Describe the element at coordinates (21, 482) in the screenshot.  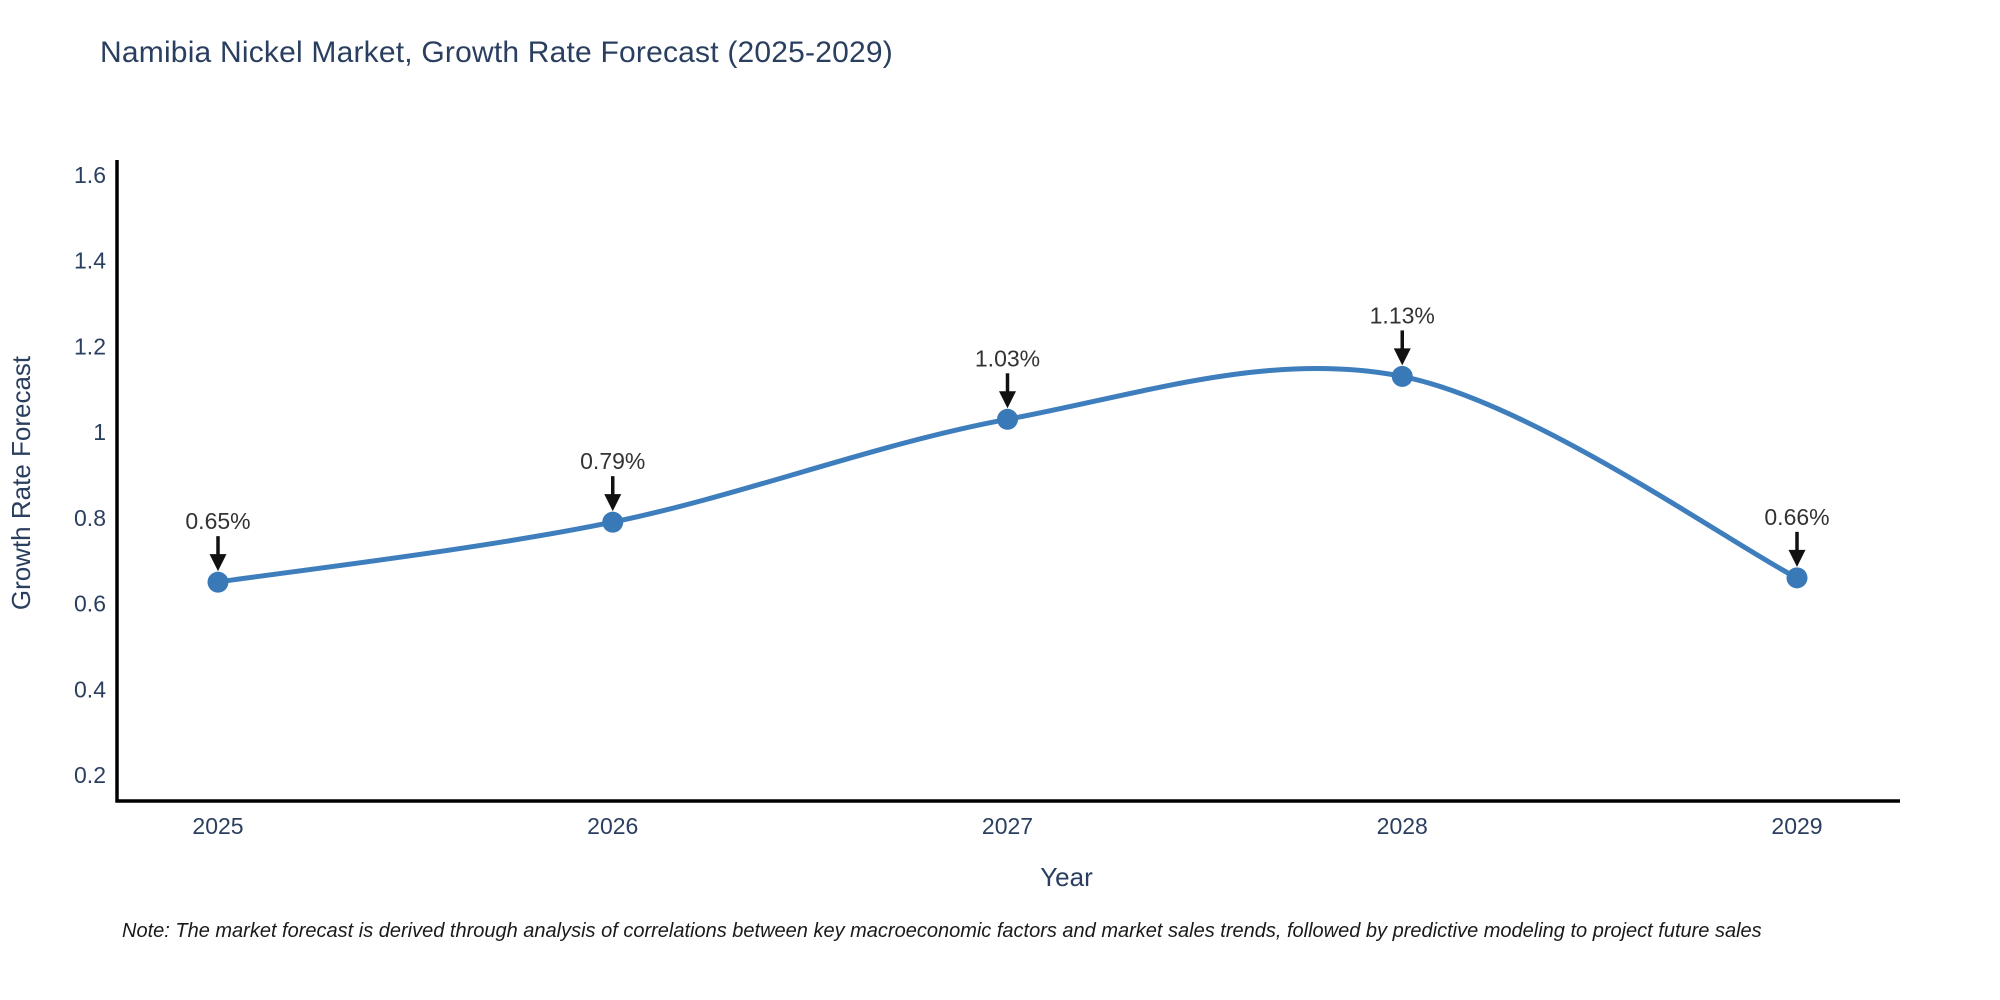
I see `y-axis-title: Growth Rate Forecast` at that location.